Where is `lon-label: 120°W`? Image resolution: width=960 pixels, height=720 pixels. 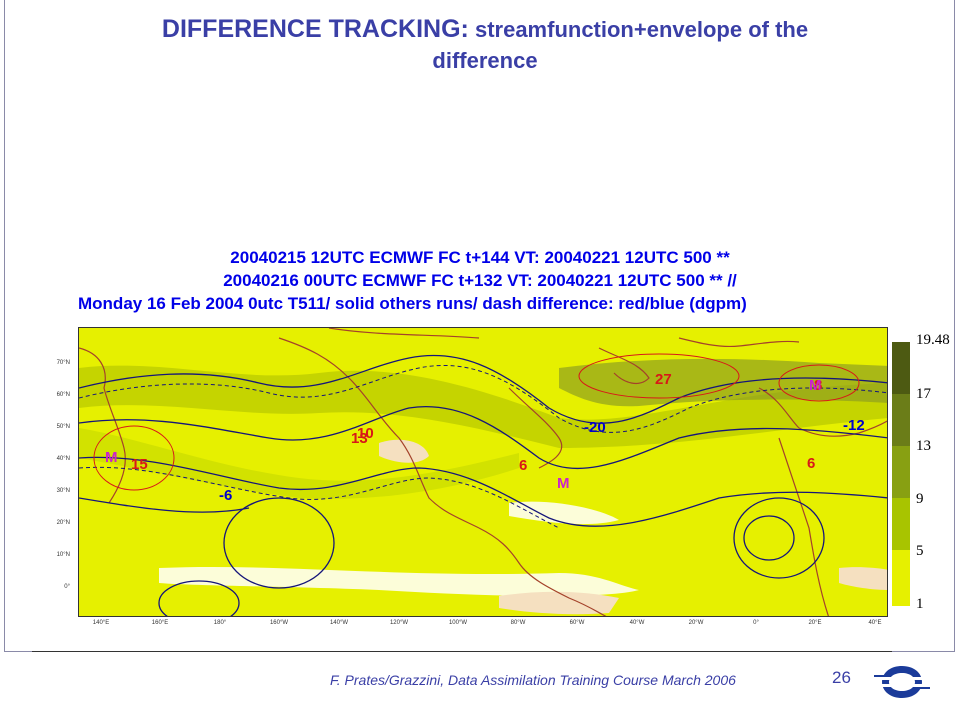 lon-label: 120°W is located at coordinates (399, 623).